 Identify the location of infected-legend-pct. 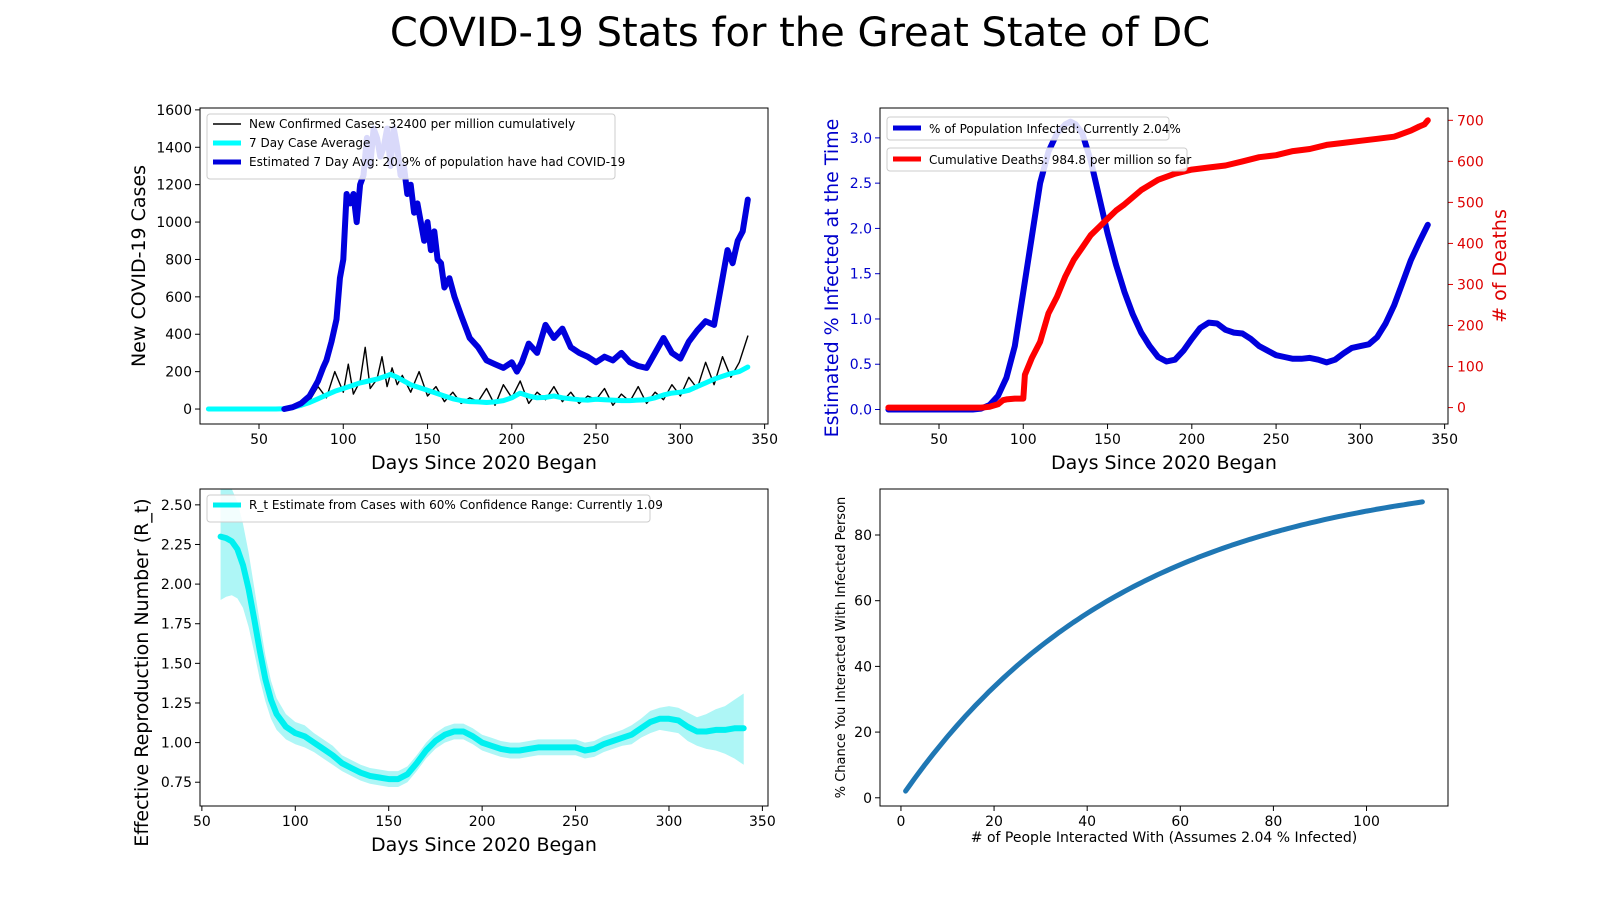
(1028, 128).